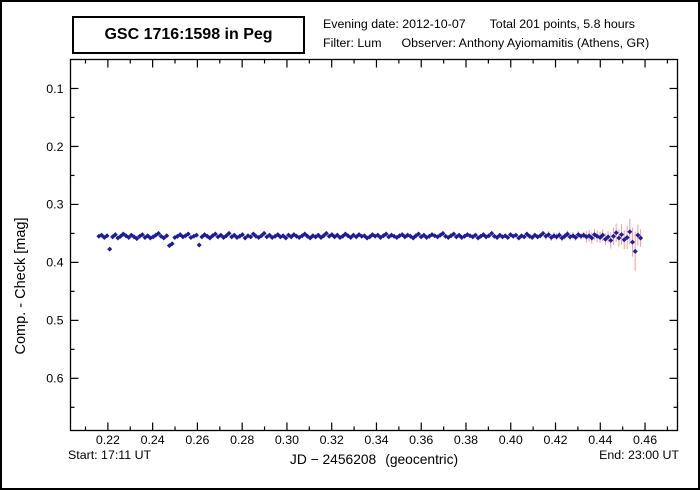  I want to click on x-tick-label: 0.42, so click(555, 440).